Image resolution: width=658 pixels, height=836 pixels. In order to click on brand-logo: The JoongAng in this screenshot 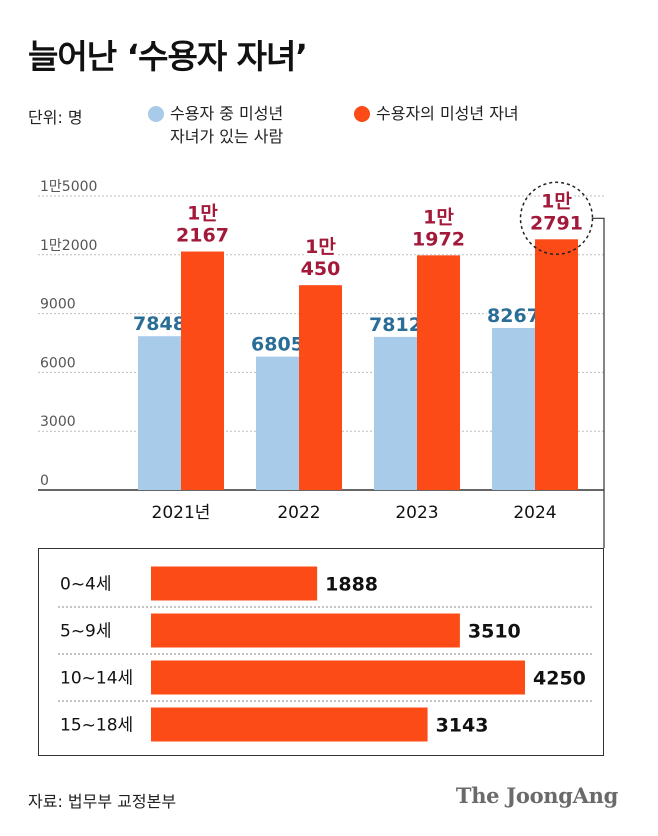, I will do `click(536, 795)`.